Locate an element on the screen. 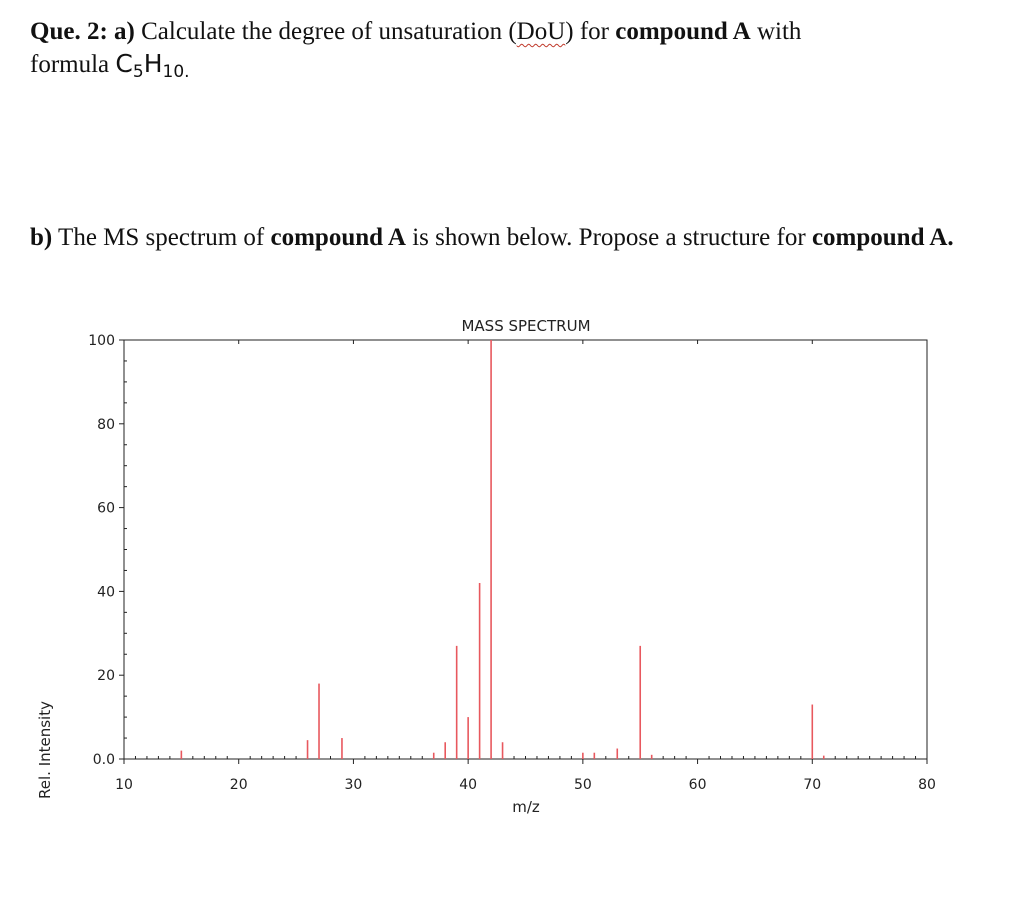 The width and height of the screenshot is (1024, 905). question-a-text-3: with is located at coordinates (779, 31).